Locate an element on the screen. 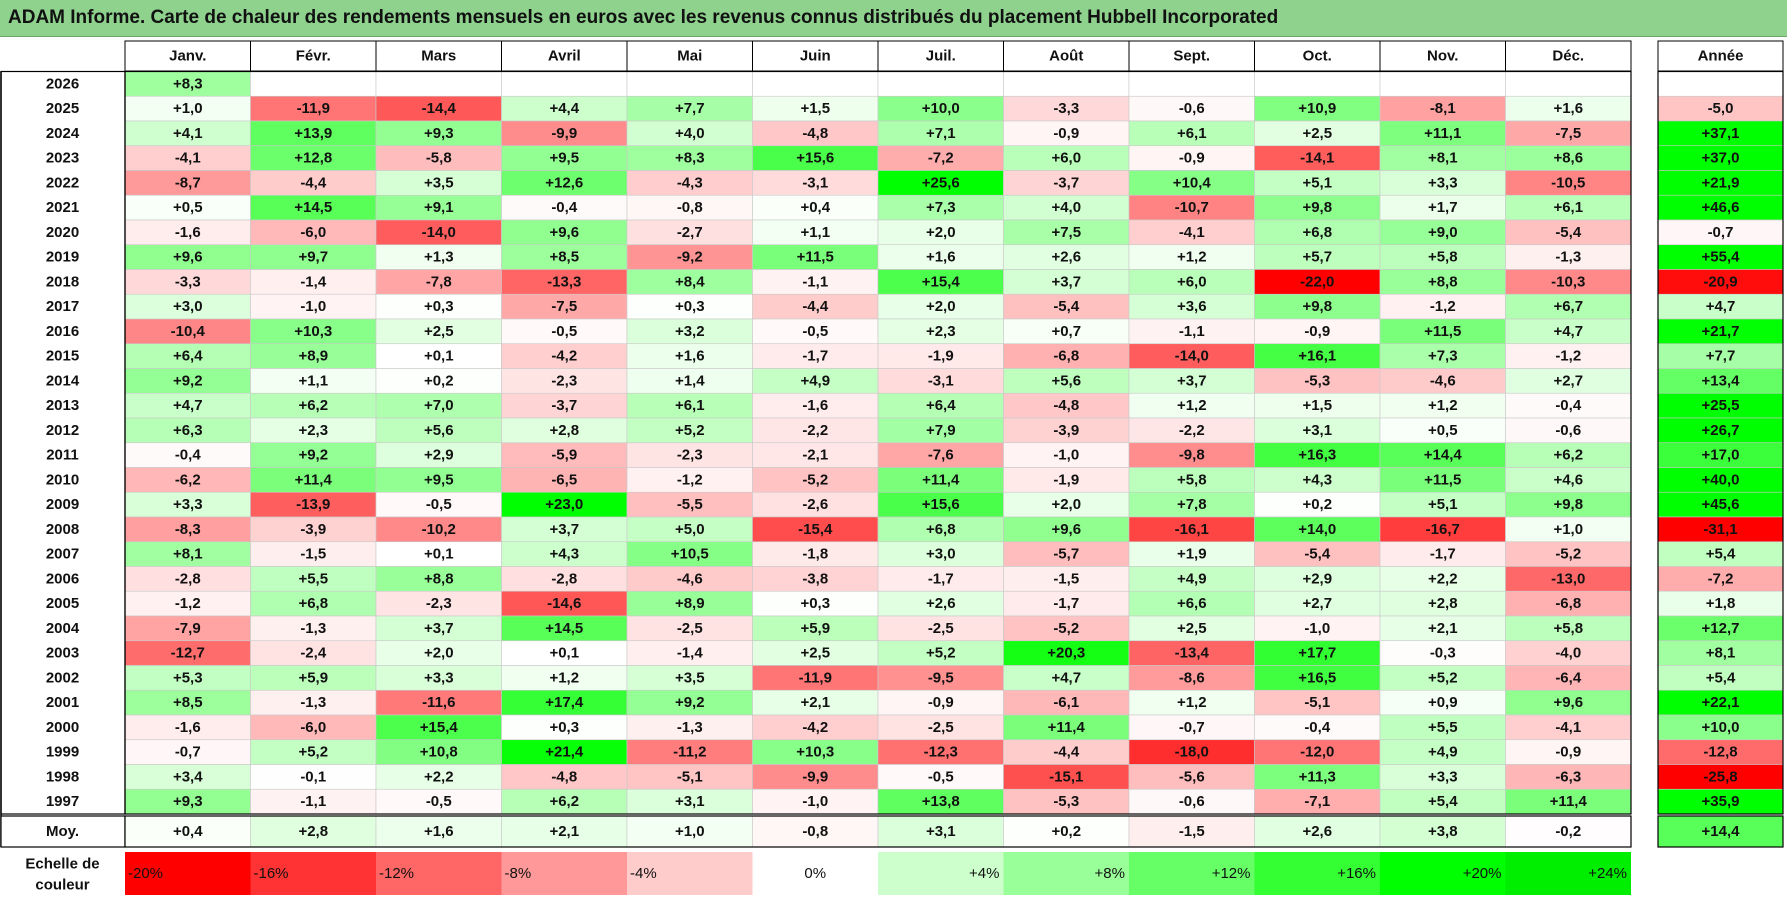 The image size is (1787, 912). annual-value: +13,4 is located at coordinates (1721, 380).